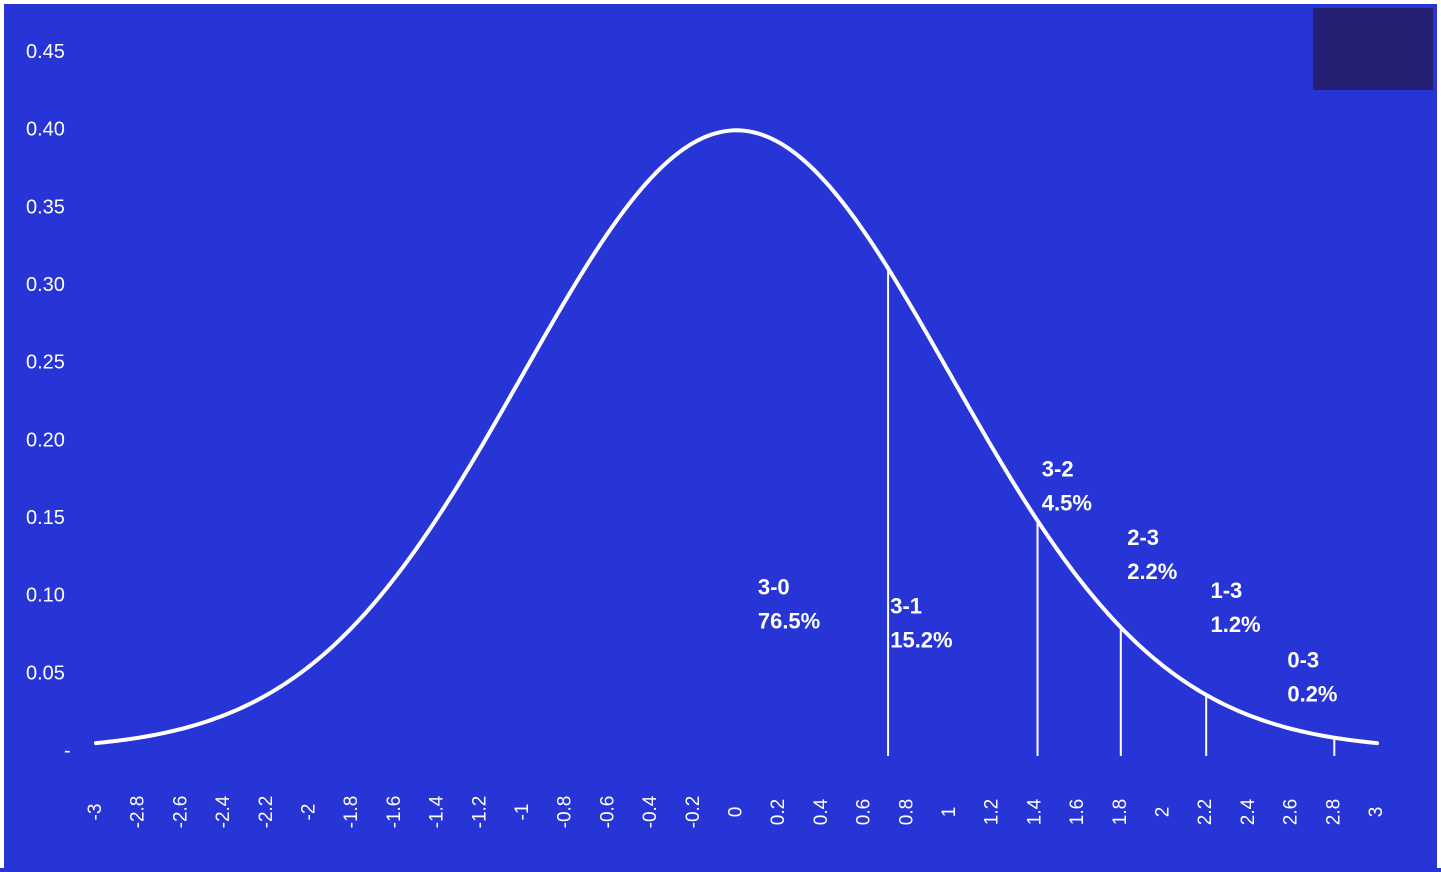 This screenshot has height=872, width=1441. I want to click on corner-block, so click(1373, 49).